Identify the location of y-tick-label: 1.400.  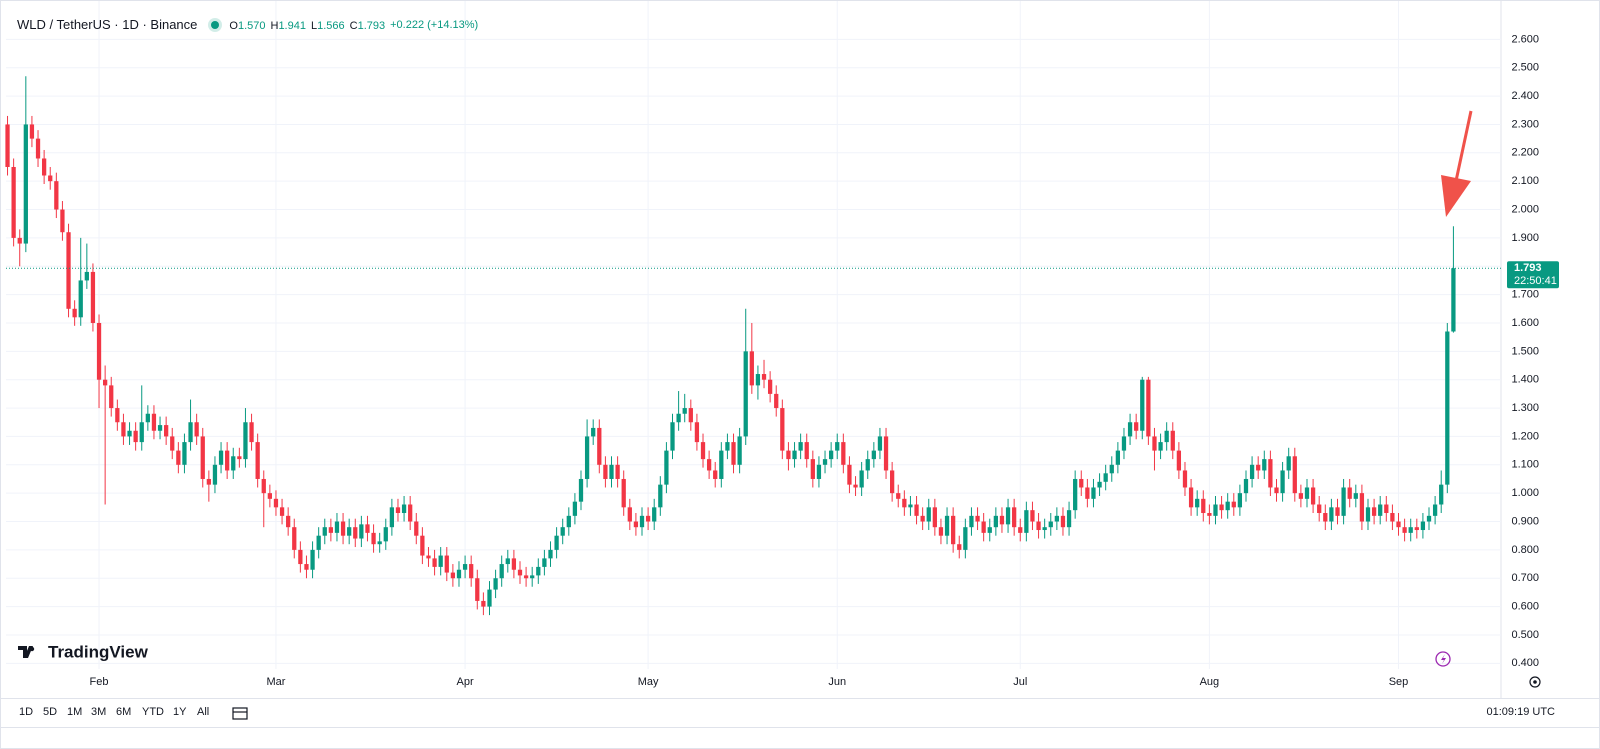
(1525, 380).